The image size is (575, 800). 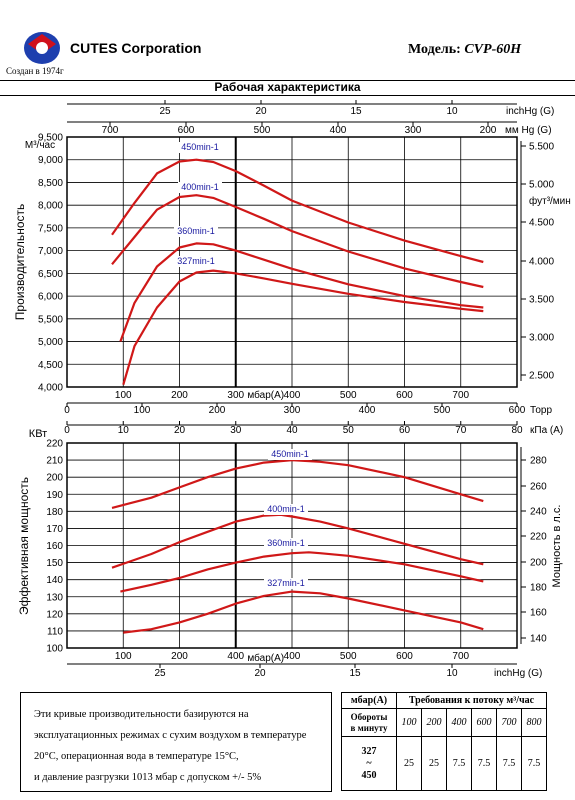 What do you see at coordinates (186, 130) in the screenshot?
I see `top-mmhg-tick-label: 600` at bounding box center [186, 130].